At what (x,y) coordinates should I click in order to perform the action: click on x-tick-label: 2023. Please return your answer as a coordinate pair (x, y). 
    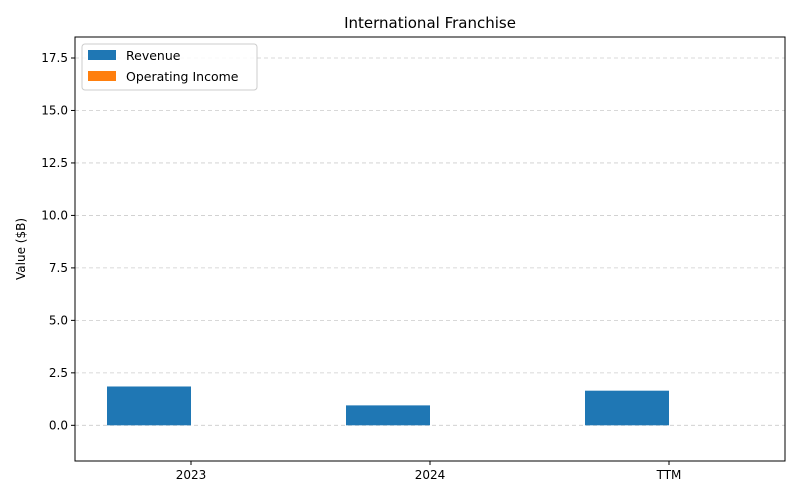
    Looking at the image, I should click on (191, 475).